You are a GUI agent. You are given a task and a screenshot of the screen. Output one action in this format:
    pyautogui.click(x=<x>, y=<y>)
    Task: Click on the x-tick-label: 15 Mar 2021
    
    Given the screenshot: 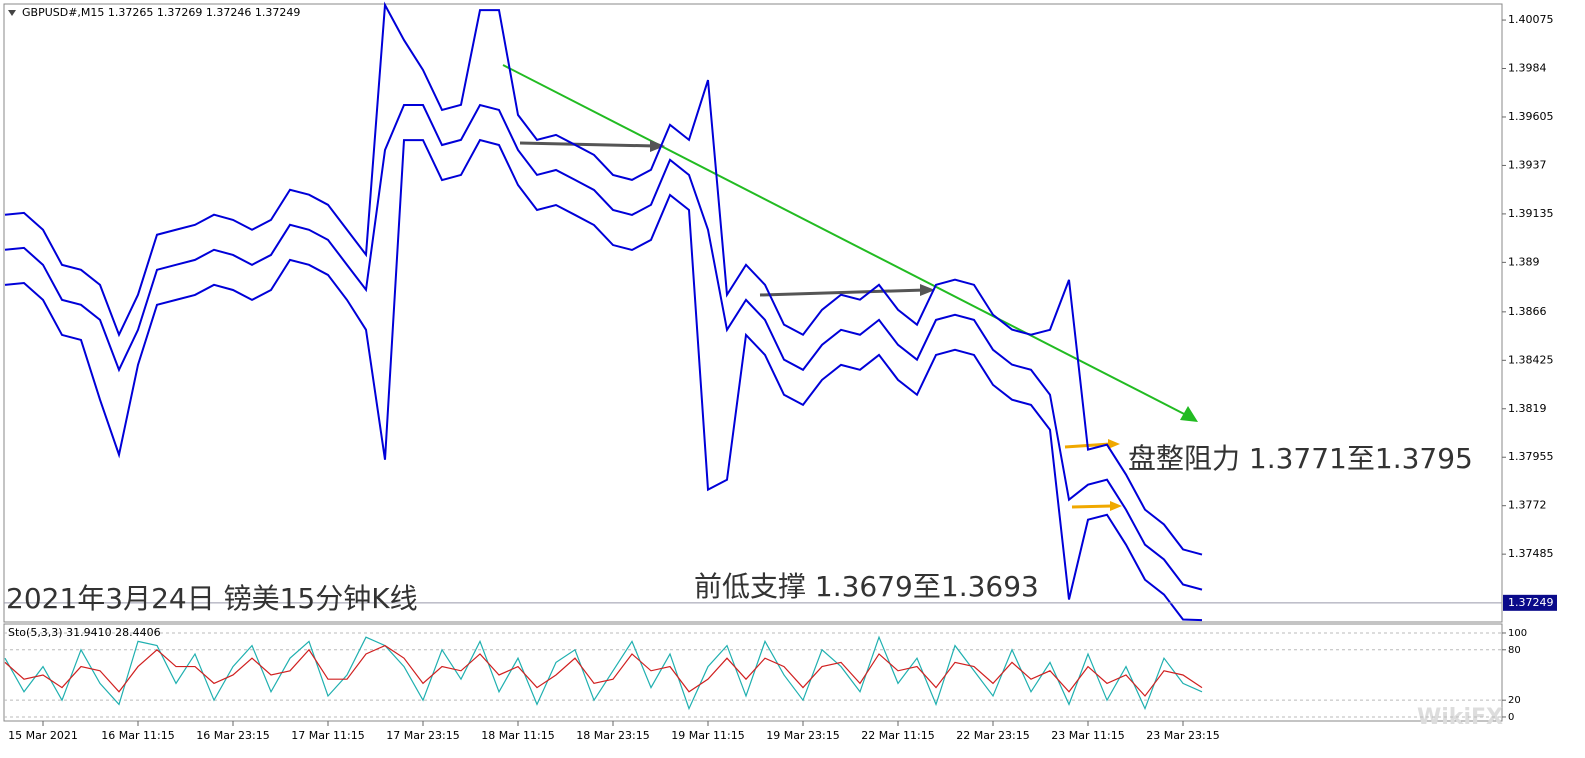 What is the action you would take?
    pyautogui.click(x=43, y=735)
    